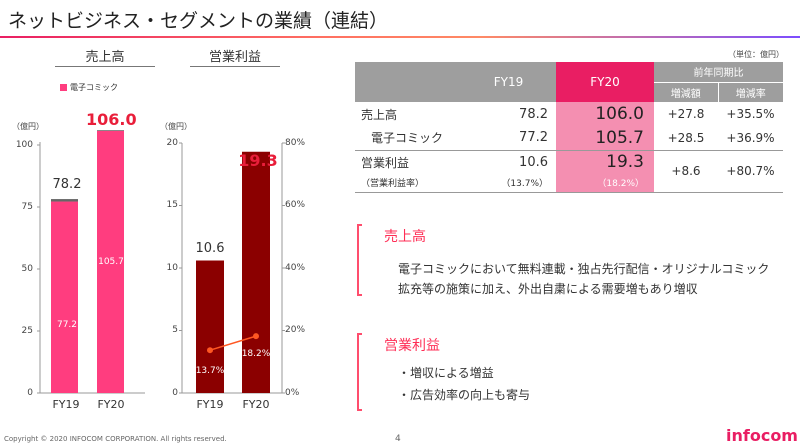 This screenshot has height=448, width=800. What do you see at coordinates (605, 162) in the screenshot?
I see `cell-fy20: 19.3` at bounding box center [605, 162].